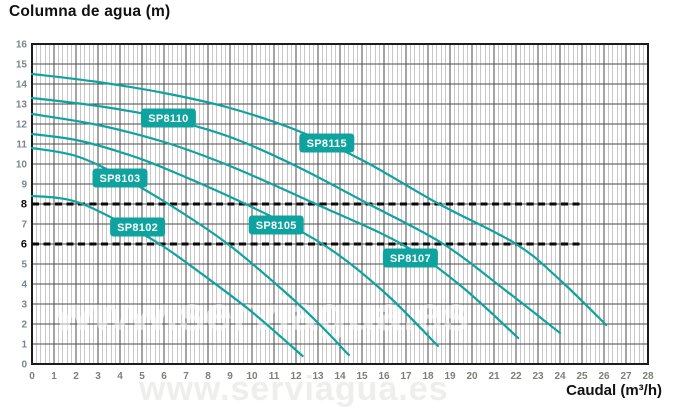 This screenshot has width=673, height=420. What do you see at coordinates (614, 390) in the screenshot?
I see `x-axis-label: Caudal (m³/h)` at bounding box center [614, 390].